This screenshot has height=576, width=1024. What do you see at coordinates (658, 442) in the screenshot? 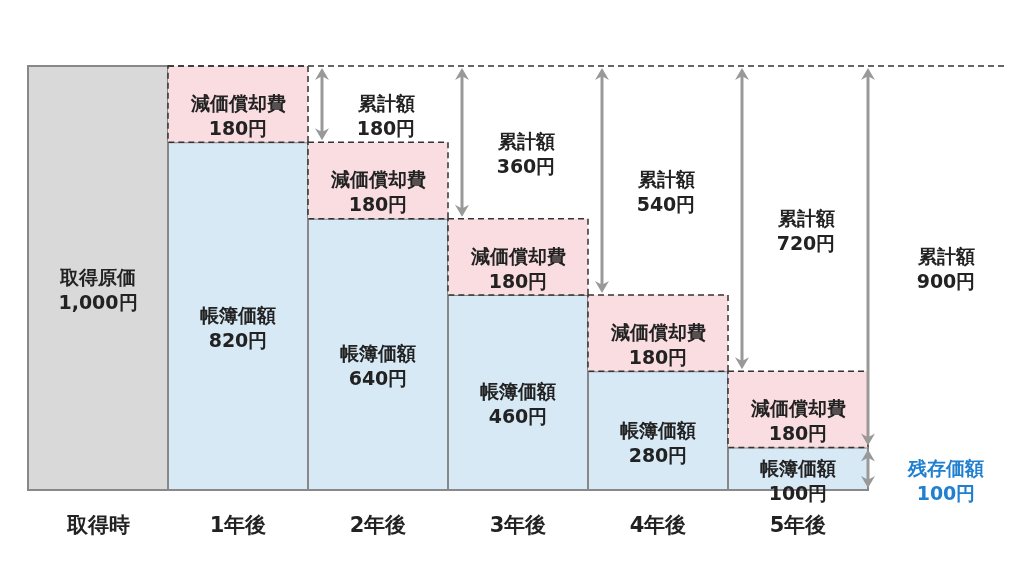
I see `data-label: 帳簿価額 280円` at bounding box center [658, 442].